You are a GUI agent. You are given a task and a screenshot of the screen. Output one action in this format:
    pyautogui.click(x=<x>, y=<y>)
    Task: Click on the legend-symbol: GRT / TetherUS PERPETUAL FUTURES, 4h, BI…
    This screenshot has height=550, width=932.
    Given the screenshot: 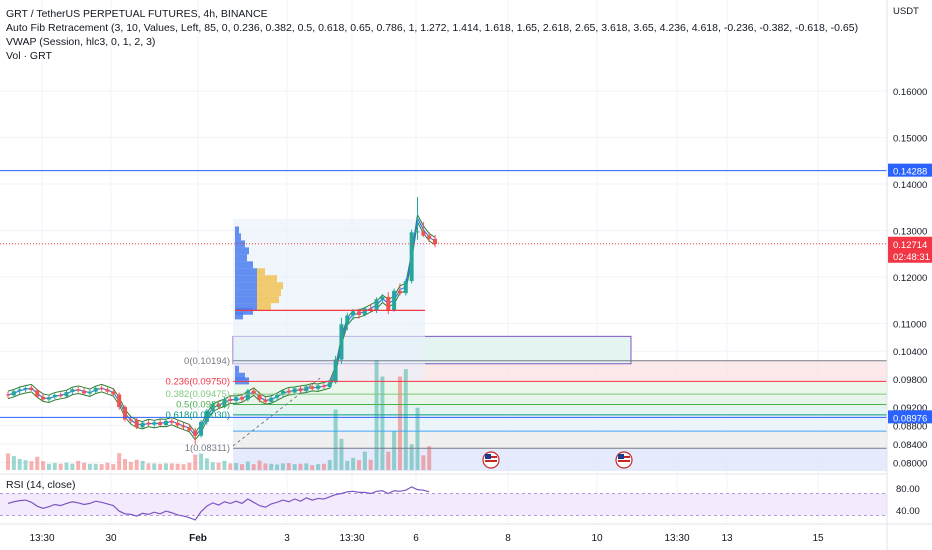 What is the action you would take?
    pyautogui.click(x=137, y=14)
    